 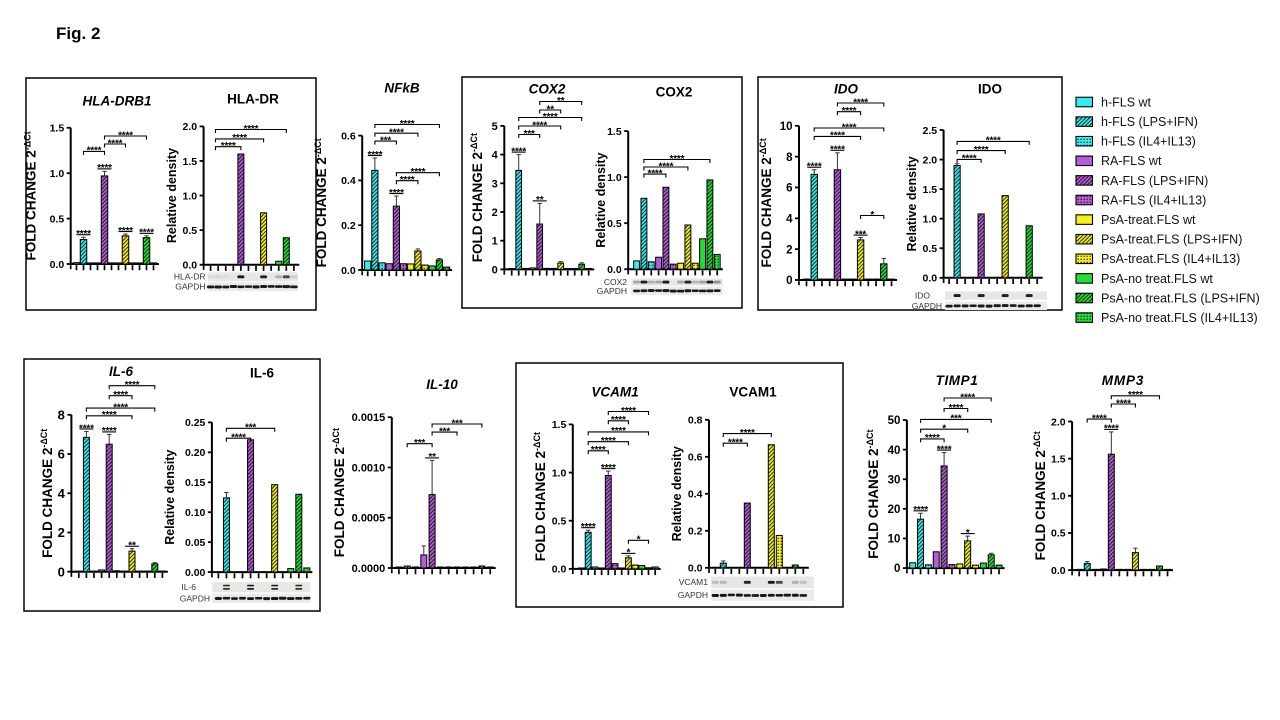 I want to click on svg-text: PsA-treat.FLS (LPS+IFN), so click(x=1171, y=240).